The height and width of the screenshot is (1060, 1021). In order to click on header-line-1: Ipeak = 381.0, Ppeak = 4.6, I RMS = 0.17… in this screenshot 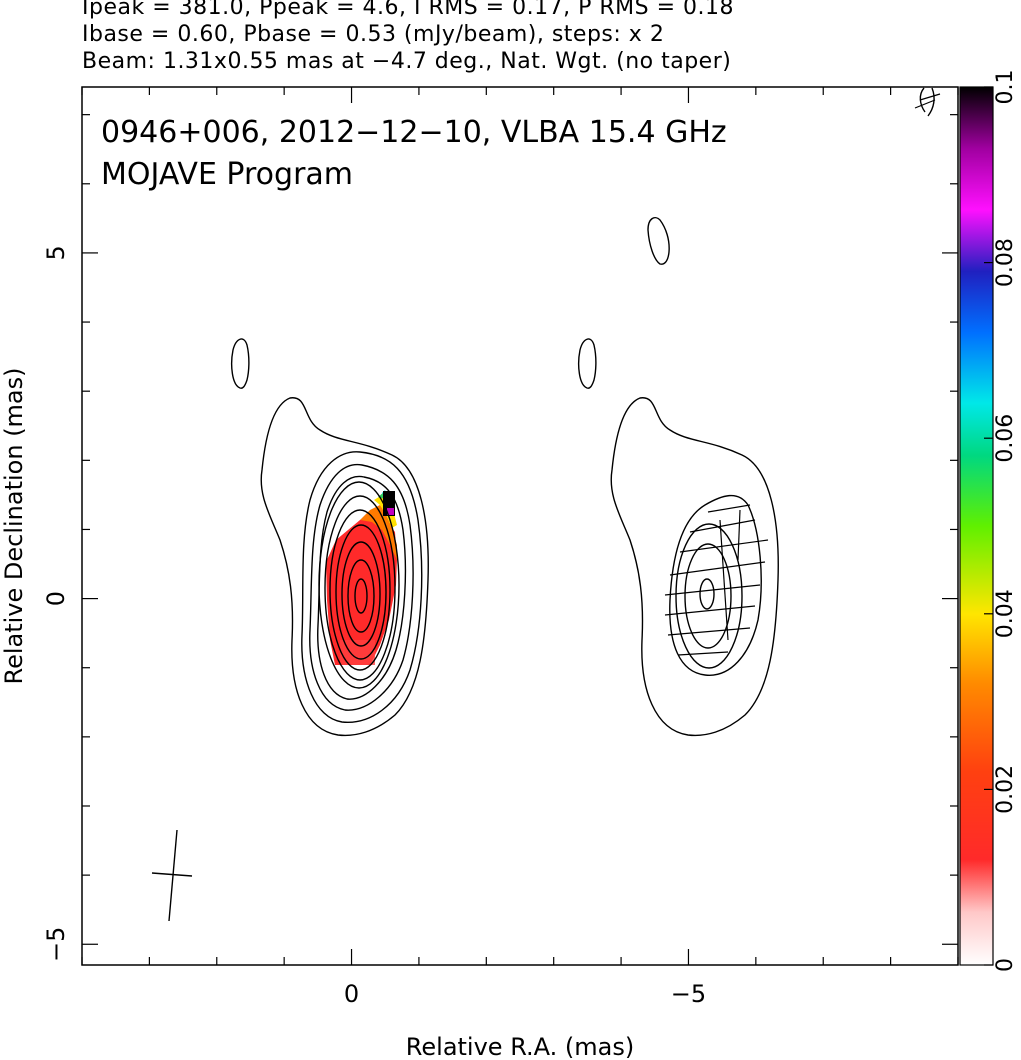, I will do `click(408, 10)`.